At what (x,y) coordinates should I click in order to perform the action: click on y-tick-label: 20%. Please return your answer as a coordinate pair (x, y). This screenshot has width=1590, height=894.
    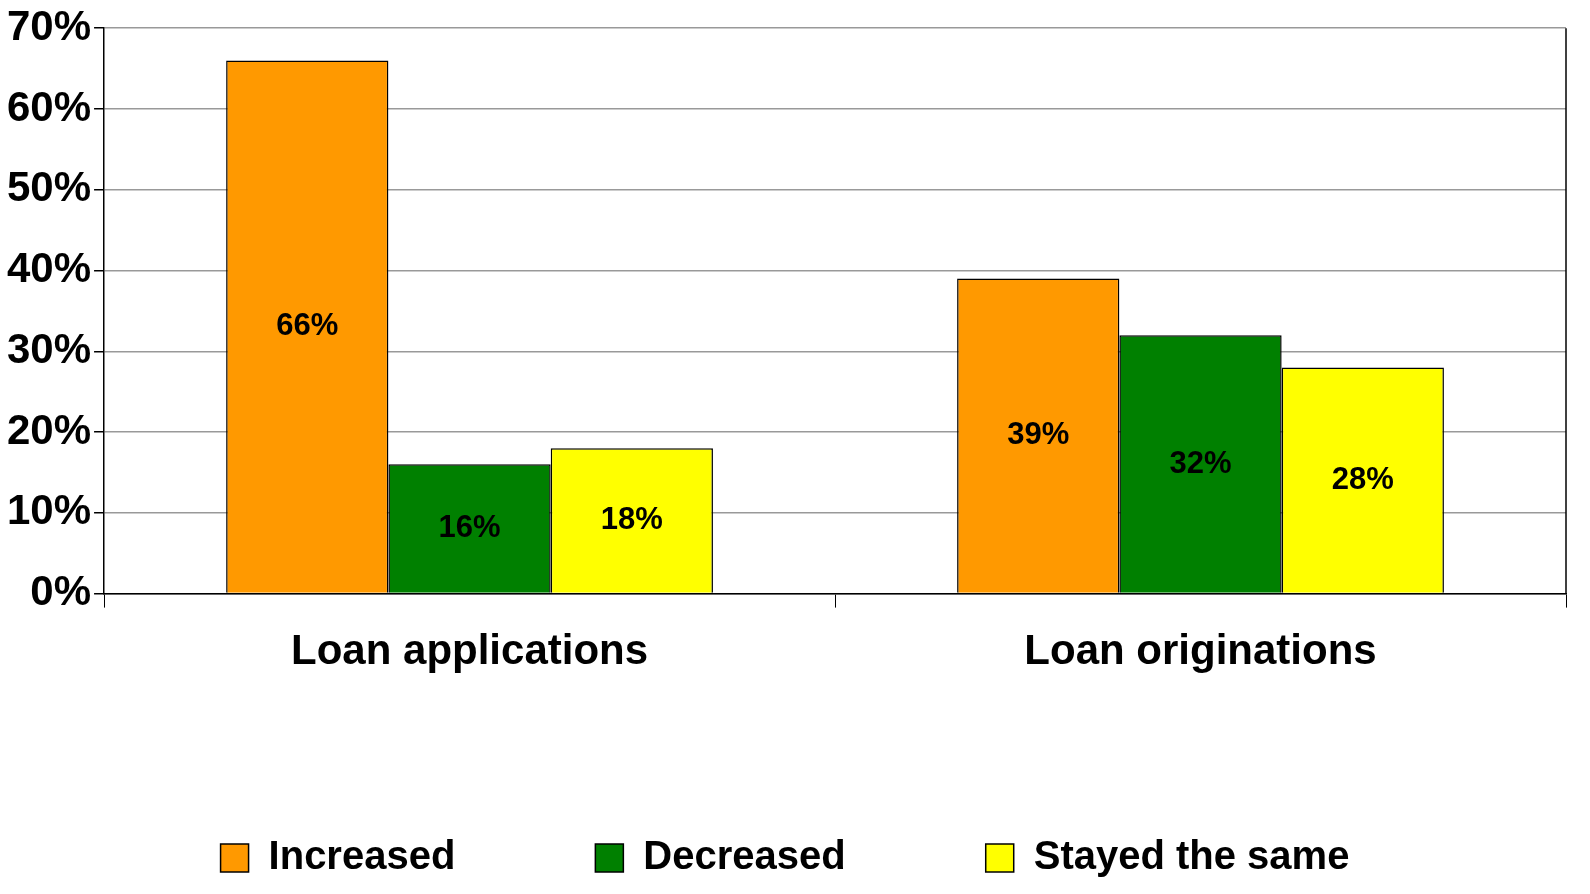
    Looking at the image, I should click on (49, 429).